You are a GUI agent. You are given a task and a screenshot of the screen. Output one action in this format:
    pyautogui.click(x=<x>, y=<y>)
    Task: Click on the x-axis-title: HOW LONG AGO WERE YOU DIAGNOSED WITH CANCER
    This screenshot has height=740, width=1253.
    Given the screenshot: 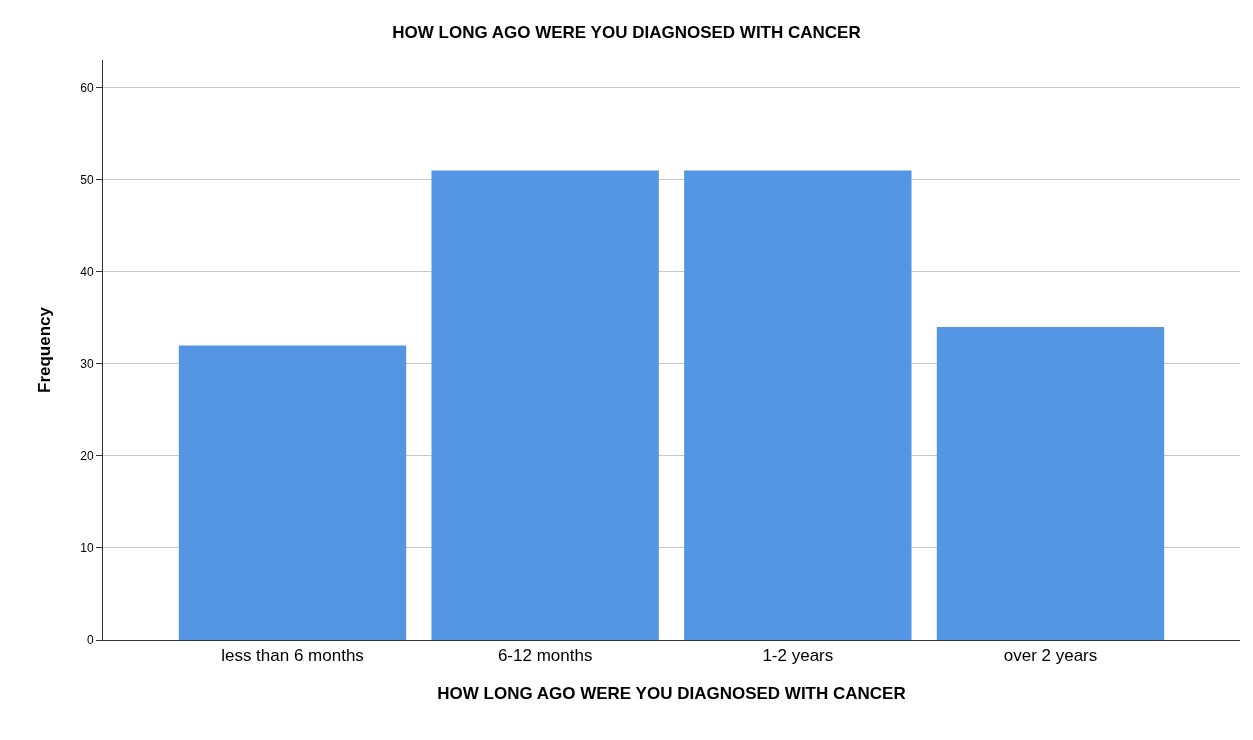 What is the action you would take?
    pyautogui.click(x=671, y=693)
    